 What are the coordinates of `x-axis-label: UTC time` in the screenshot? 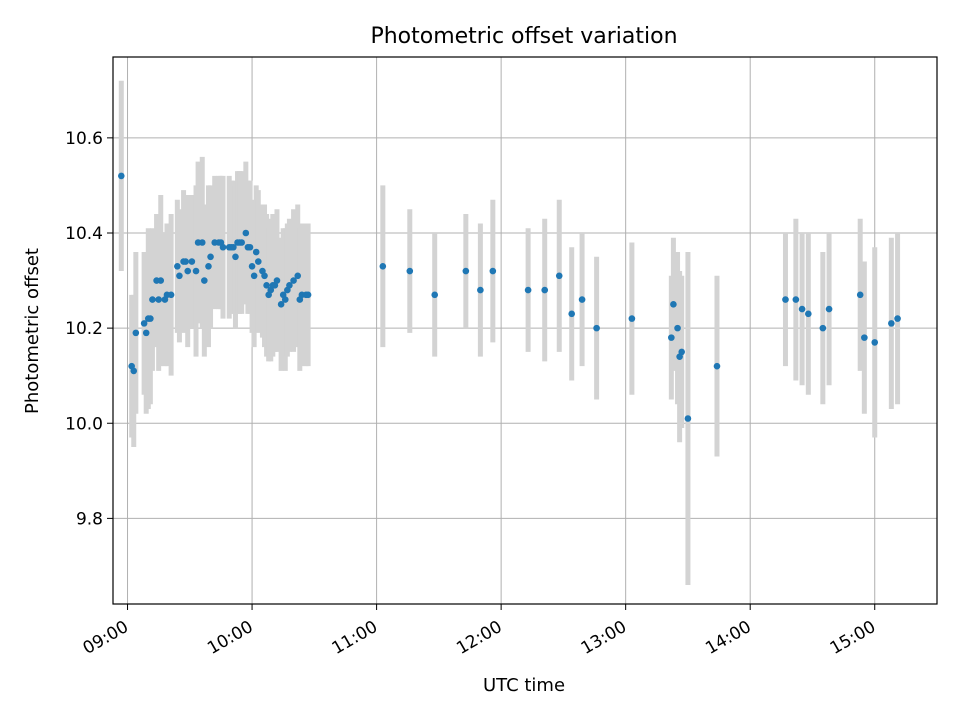 It's located at (524, 685).